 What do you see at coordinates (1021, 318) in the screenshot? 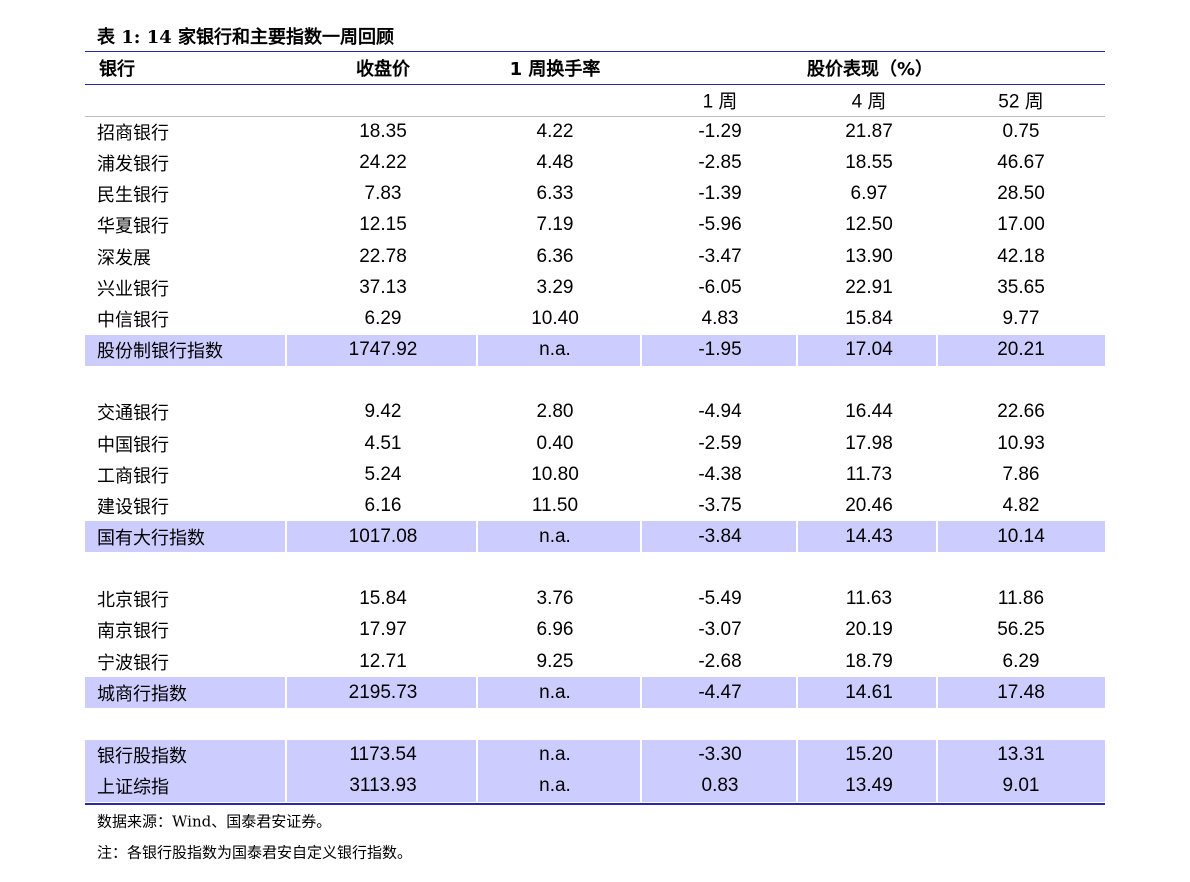
I see `cell: 9.77` at bounding box center [1021, 318].